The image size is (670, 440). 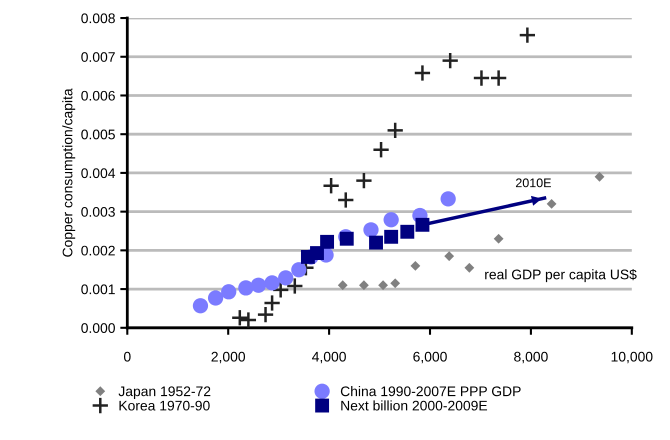 What do you see at coordinates (531, 358) in the screenshot?
I see `x-tick-label: 8,000` at bounding box center [531, 358].